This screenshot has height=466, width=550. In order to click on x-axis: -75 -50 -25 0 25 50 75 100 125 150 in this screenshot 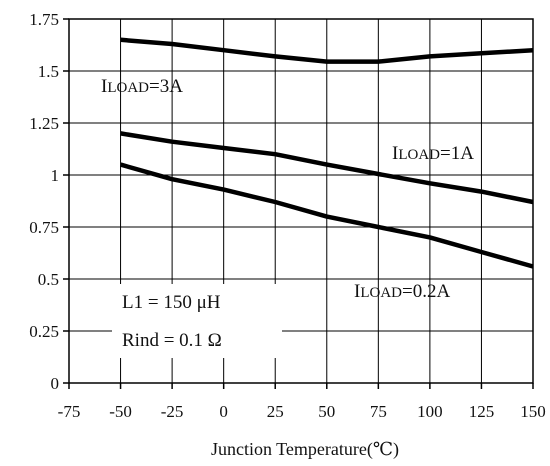, I will do `click(302, 402)`.